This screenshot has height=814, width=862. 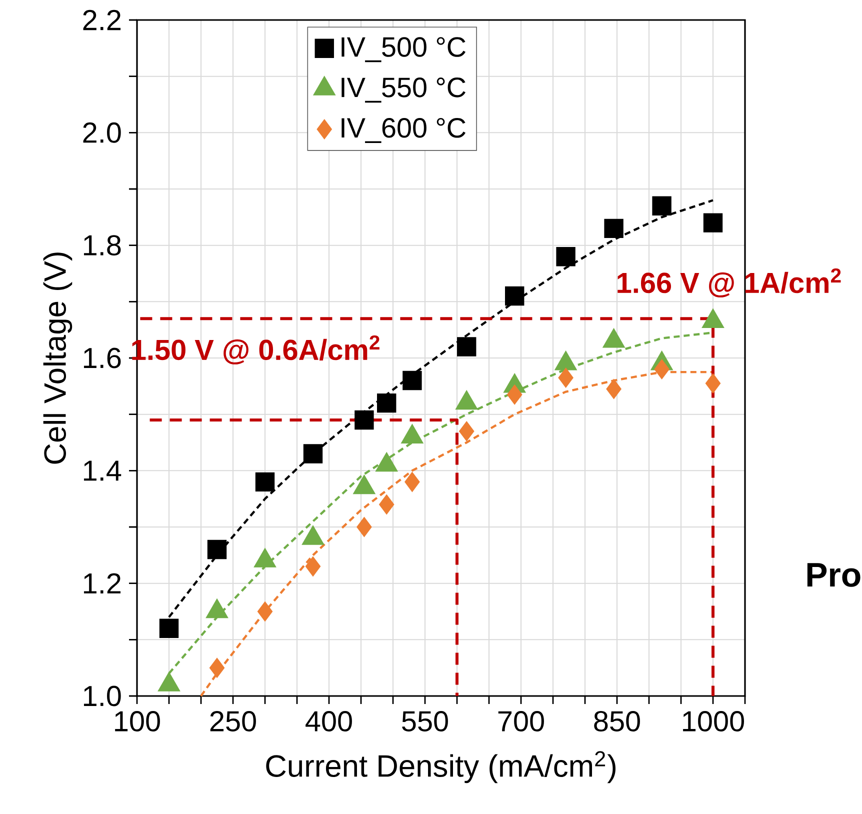 What do you see at coordinates (833, 575) in the screenshot?
I see `text: Pro` at bounding box center [833, 575].